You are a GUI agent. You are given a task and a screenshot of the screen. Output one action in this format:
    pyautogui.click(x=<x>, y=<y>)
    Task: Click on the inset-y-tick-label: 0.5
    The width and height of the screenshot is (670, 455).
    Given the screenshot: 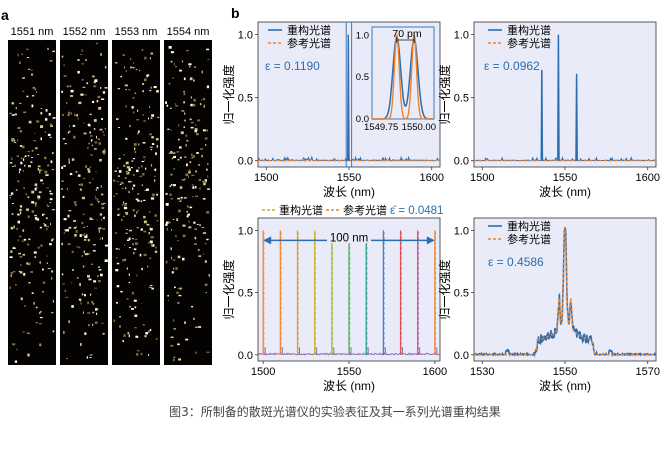 What is the action you would take?
    pyautogui.click(x=362, y=77)
    